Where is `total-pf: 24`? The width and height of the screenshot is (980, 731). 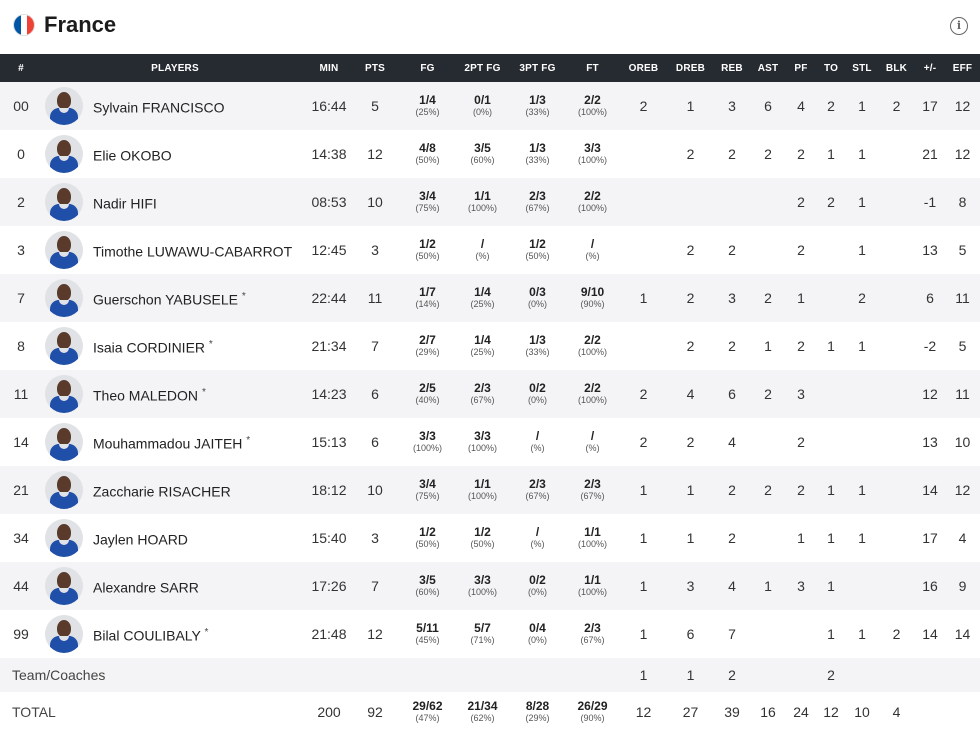 total-pf: 24 is located at coordinates (801, 712).